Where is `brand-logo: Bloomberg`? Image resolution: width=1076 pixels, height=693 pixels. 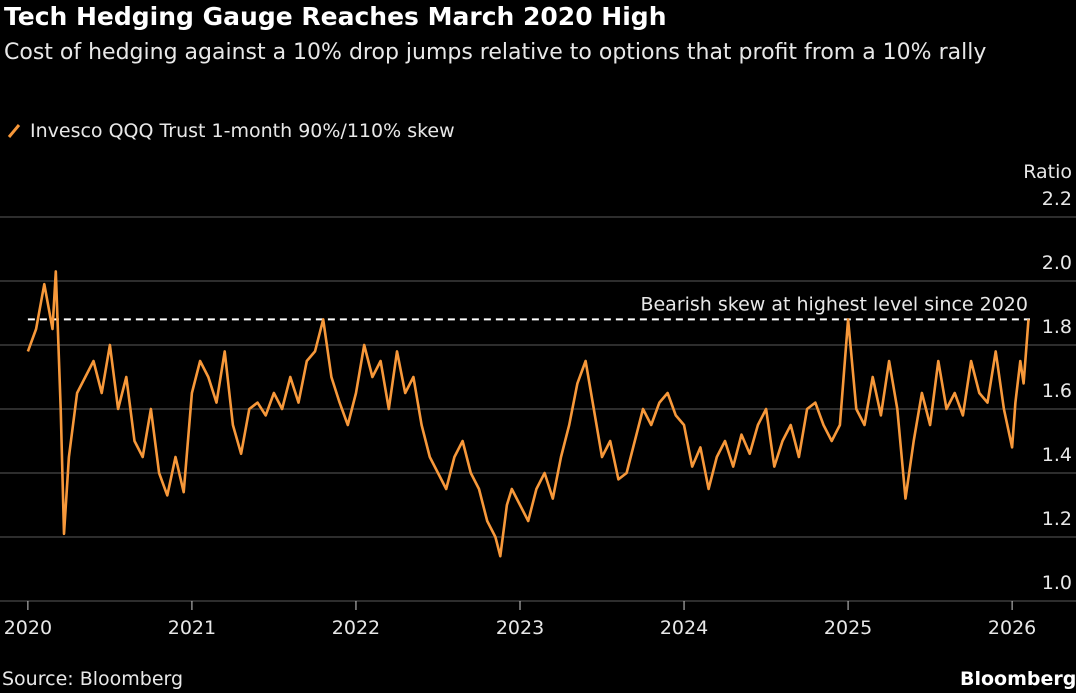
brand-logo: Bloomberg is located at coordinates (1018, 679).